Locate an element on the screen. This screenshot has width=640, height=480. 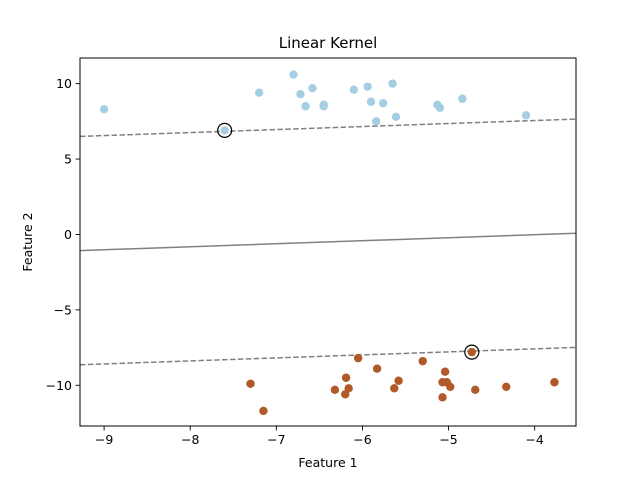
x-tick-label: −8 is located at coordinates (190, 439).